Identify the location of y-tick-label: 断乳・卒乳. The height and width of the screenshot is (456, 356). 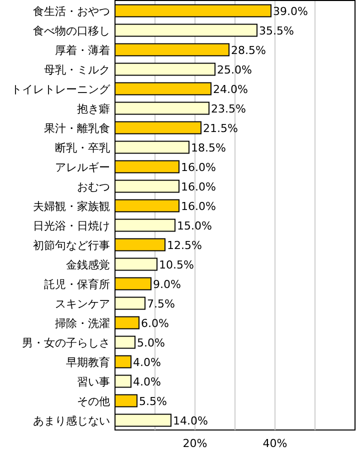
(82, 147).